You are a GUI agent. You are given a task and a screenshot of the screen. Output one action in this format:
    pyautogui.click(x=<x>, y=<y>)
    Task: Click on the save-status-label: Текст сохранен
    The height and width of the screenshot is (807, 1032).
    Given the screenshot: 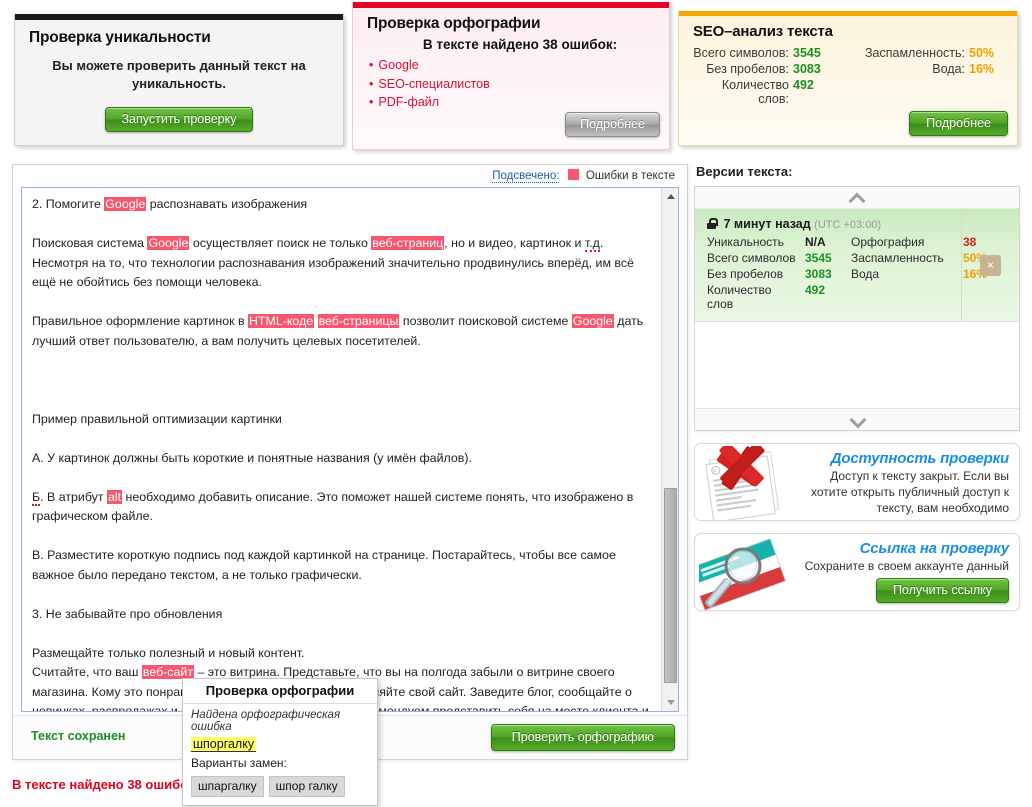 What is the action you would take?
    pyautogui.click(x=78, y=736)
    